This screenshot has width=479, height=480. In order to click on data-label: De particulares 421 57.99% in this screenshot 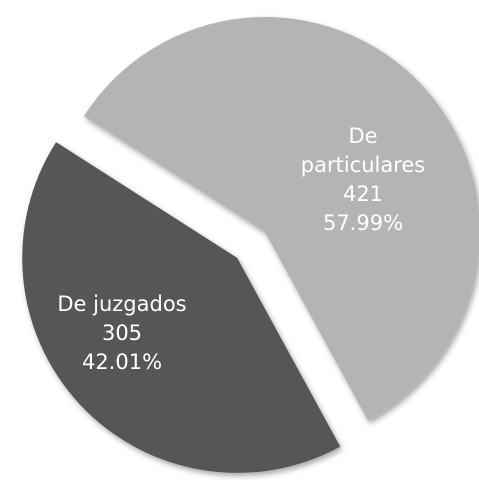, I will do `click(363, 180)`.